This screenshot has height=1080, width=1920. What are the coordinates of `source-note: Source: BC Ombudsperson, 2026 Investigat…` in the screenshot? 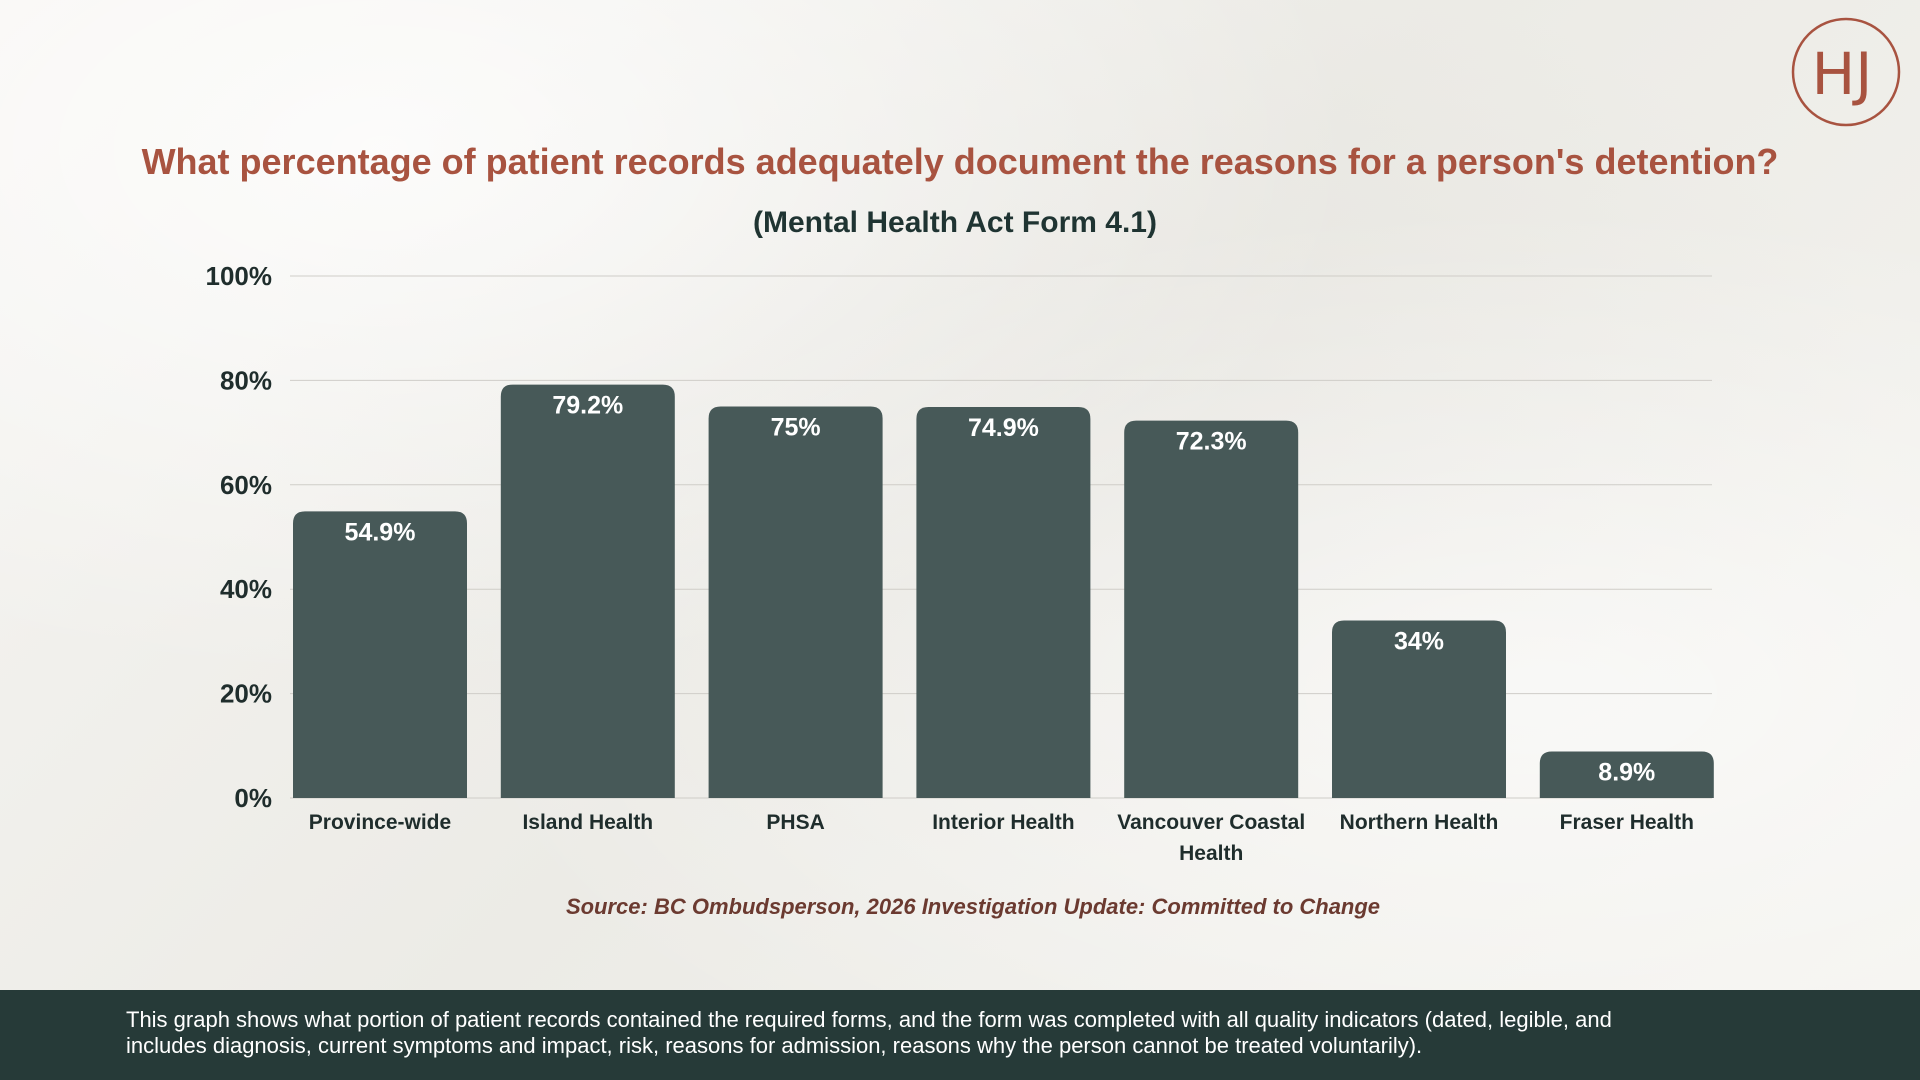 It's located at (973, 906).